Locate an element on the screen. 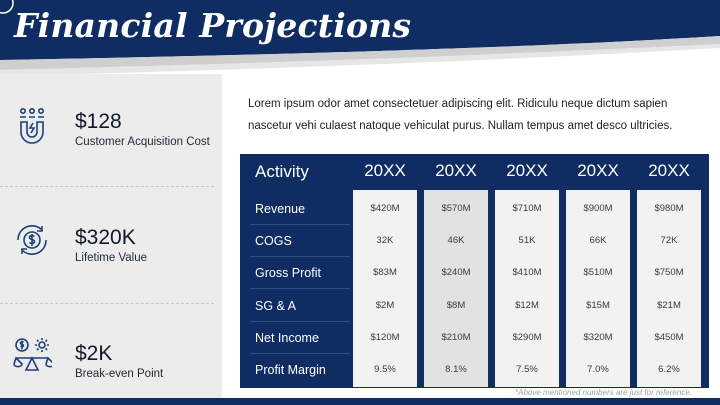 The height and width of the screenshot is (405, 720). year-column: 20XX $570M 46K $240M $8M $210M 8.1% is located at coordinates (456, 271).